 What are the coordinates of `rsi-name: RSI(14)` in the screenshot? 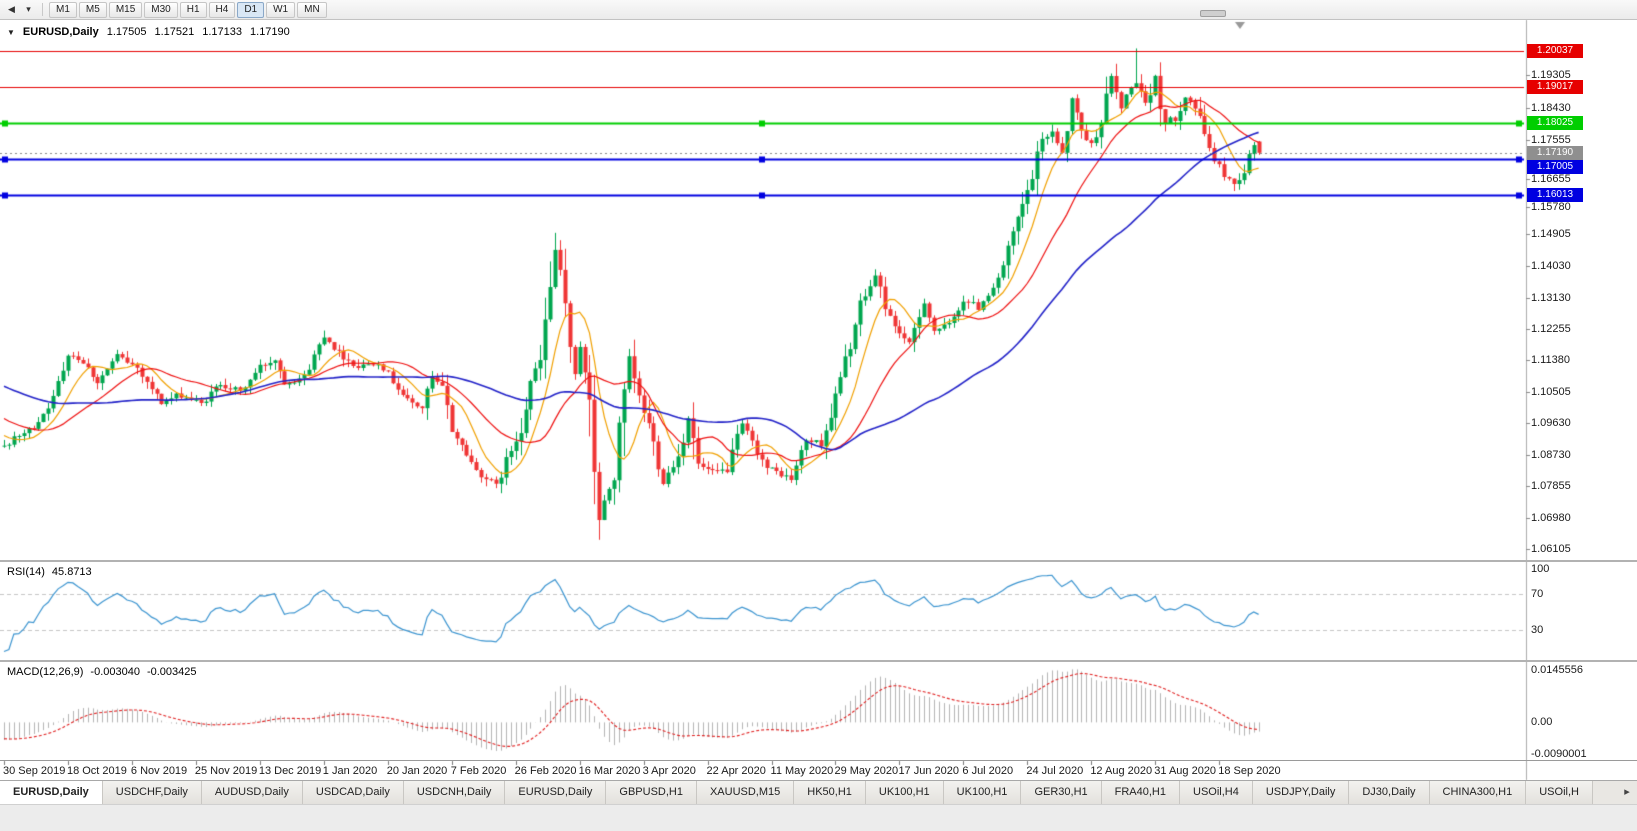 It's located at (26, 572).